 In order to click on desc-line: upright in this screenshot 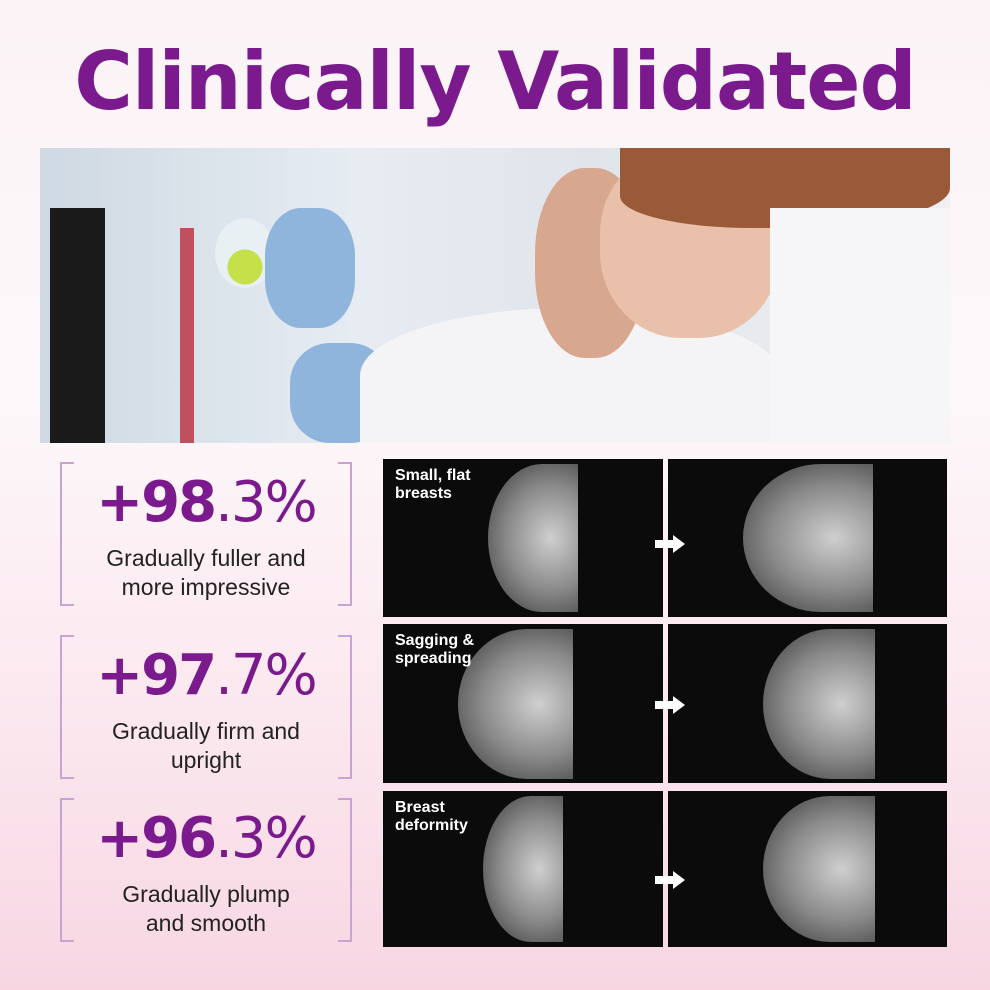, I will do `click(206, 760)`.